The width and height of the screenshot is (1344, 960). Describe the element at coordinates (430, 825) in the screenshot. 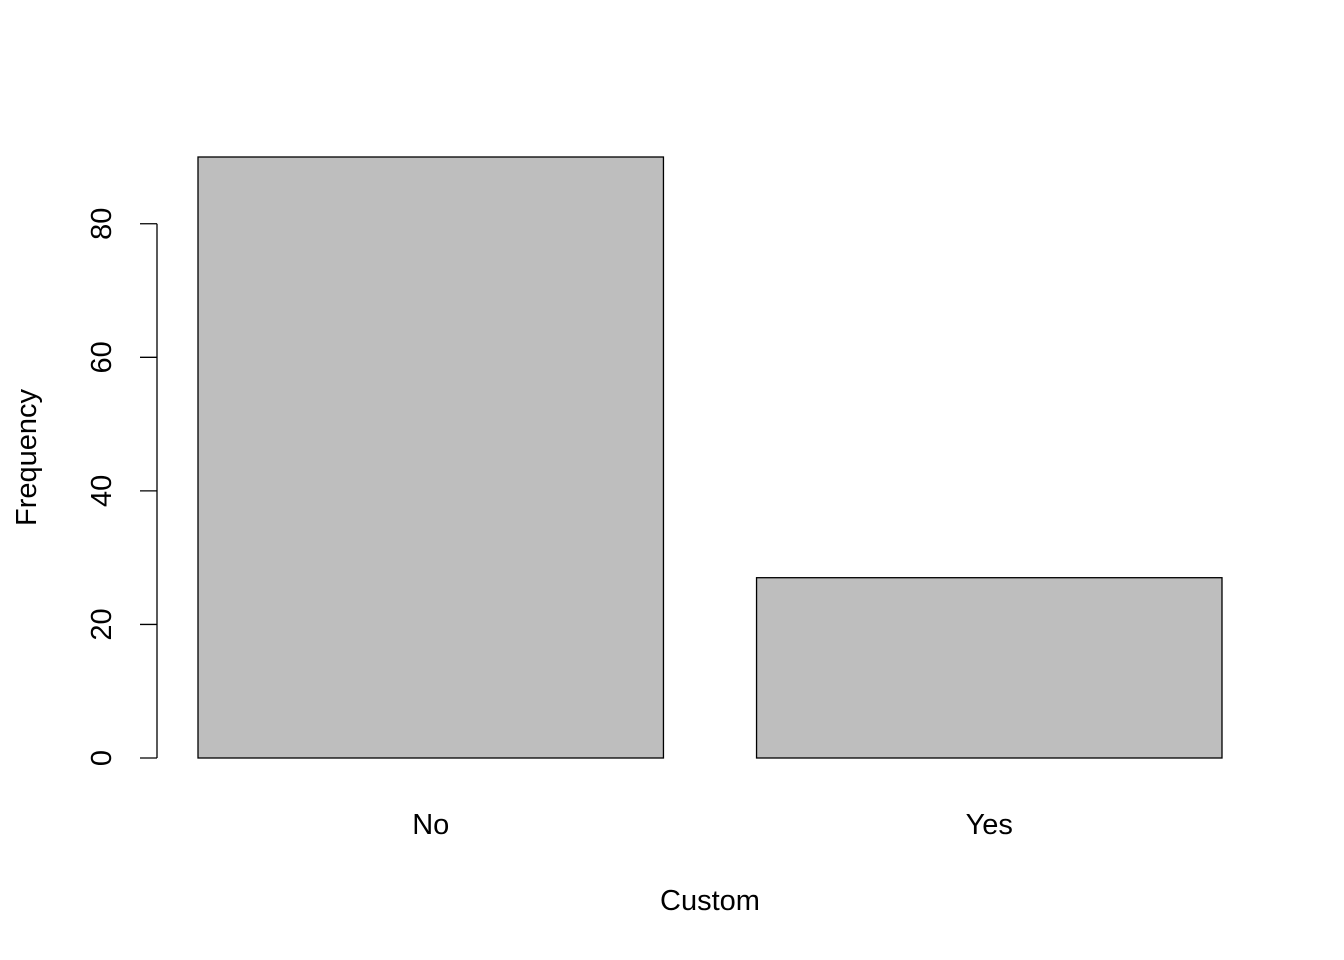

I see `x-tick-label-no: No` at that location.